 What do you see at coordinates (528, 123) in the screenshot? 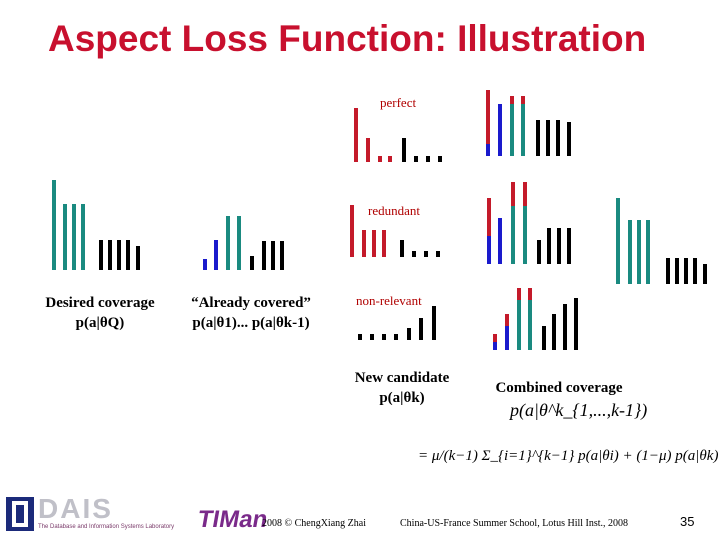
I see `perfect-combined-bars` at bounding box center [528, 123].